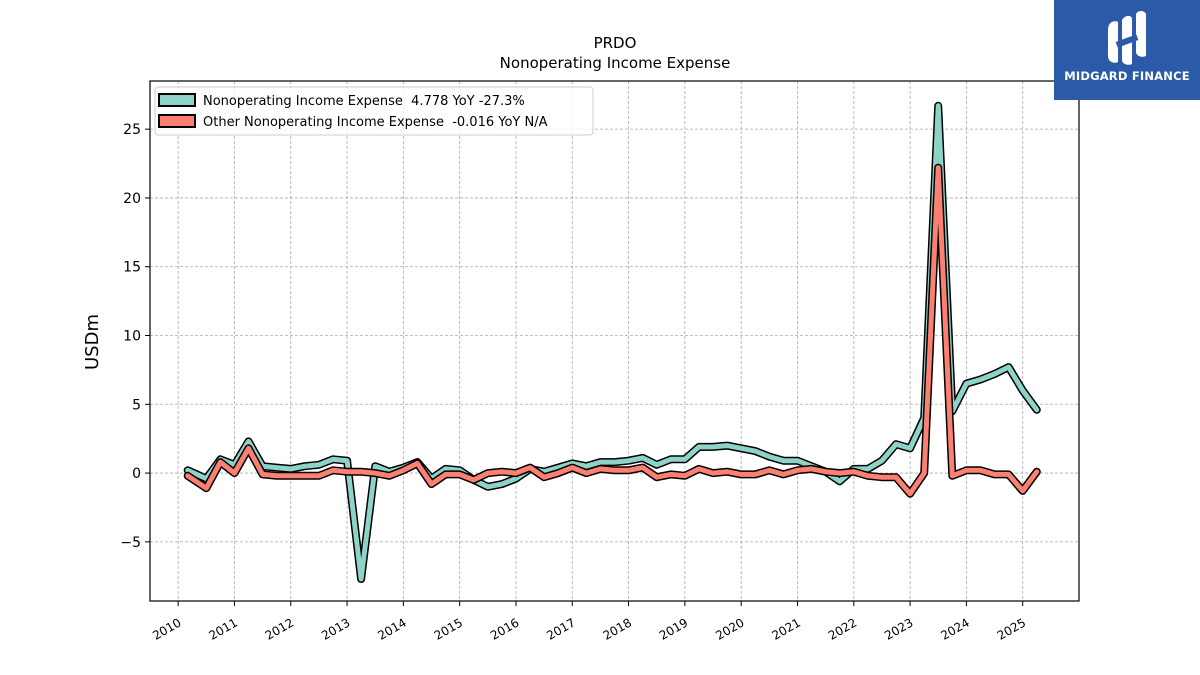 This screenshot has width=1200, height=675. What do you see at coordinates (92, 342) in the screenshot?
I see `y-axis-label: USDm` at bounding box center [92, 342].